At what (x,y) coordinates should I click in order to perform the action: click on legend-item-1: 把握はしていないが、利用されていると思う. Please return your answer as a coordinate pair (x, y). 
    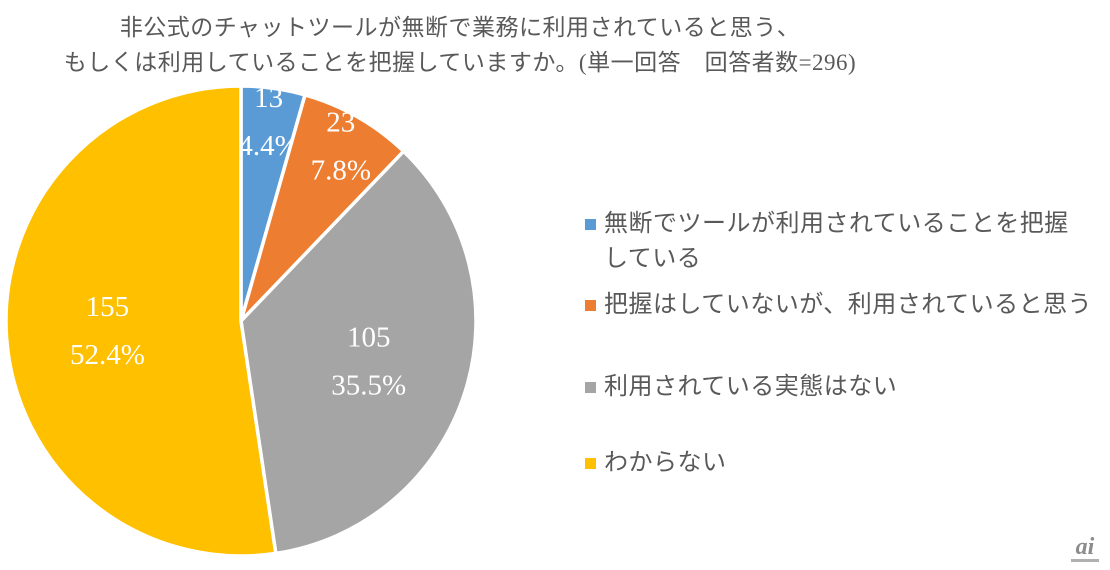
    Looking at the image, I should click on (840, 305).